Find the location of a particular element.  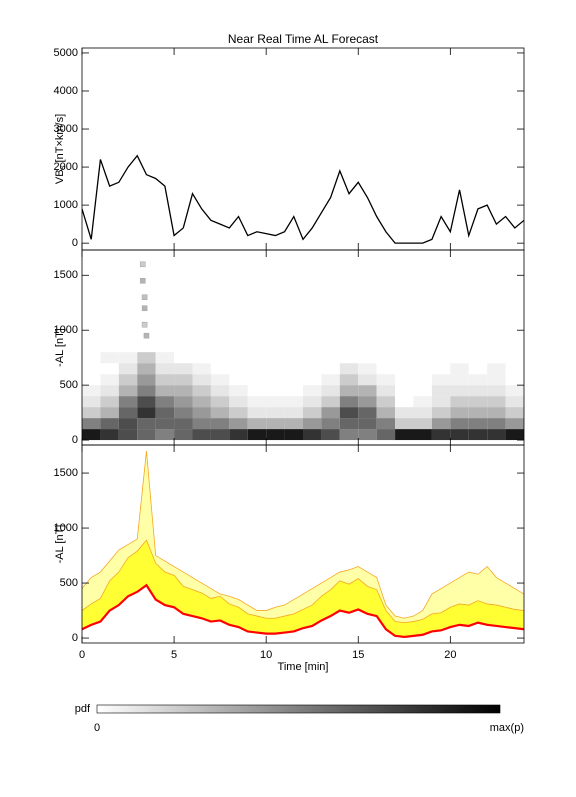

data-line is located at coordinates (303, 199).